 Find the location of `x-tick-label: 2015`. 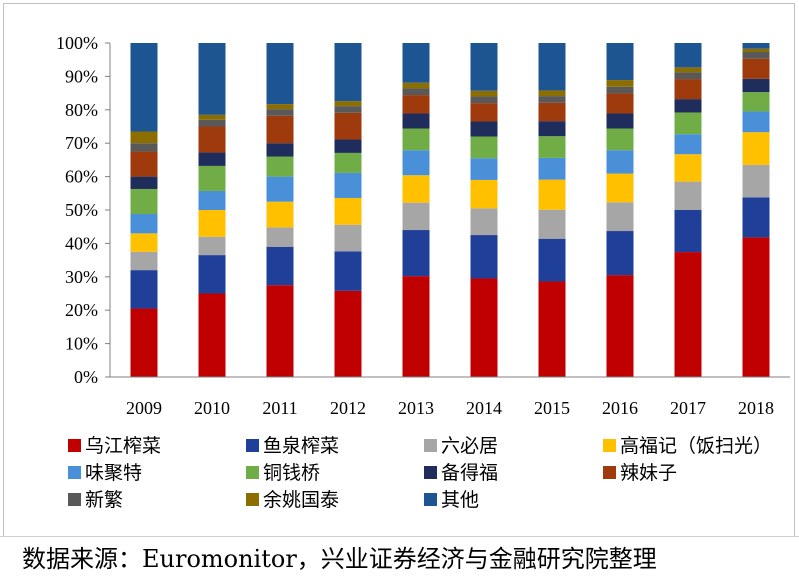

x-tick-label: 2015 is located at coordinates (552, 408).